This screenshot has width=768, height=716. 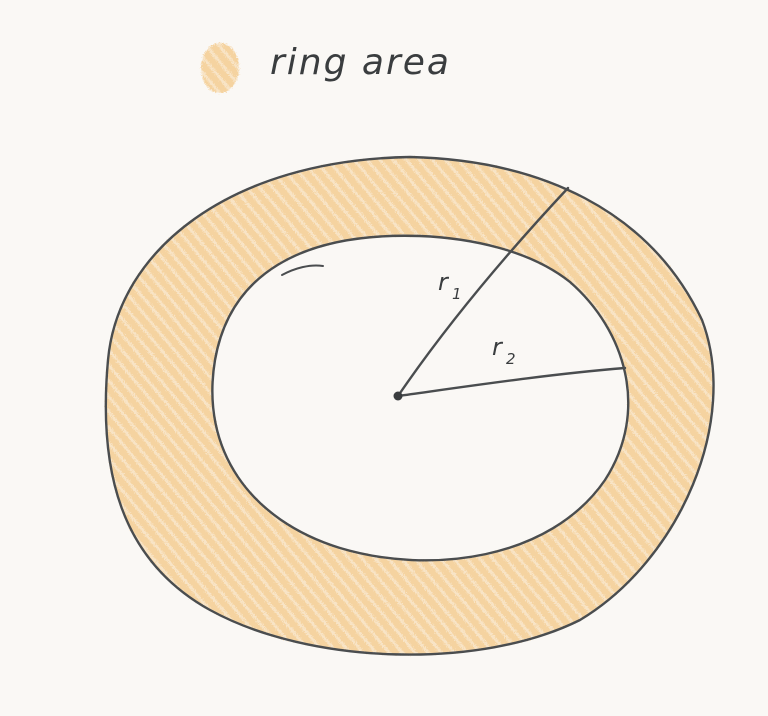 What do you see at coordinates (220, 68) in the screenshot?
I see `legend-swatch` at bounding box center [220, 68].